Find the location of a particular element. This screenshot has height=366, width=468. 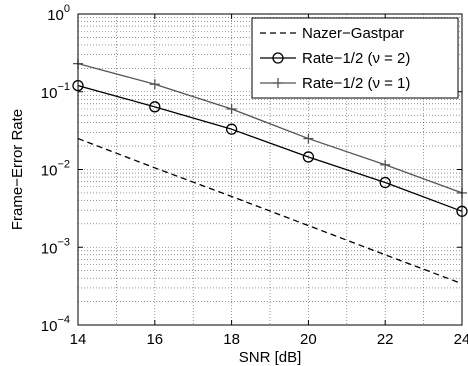

y-tick-label: 10⁻¹ is located at coordinates (55, 91).